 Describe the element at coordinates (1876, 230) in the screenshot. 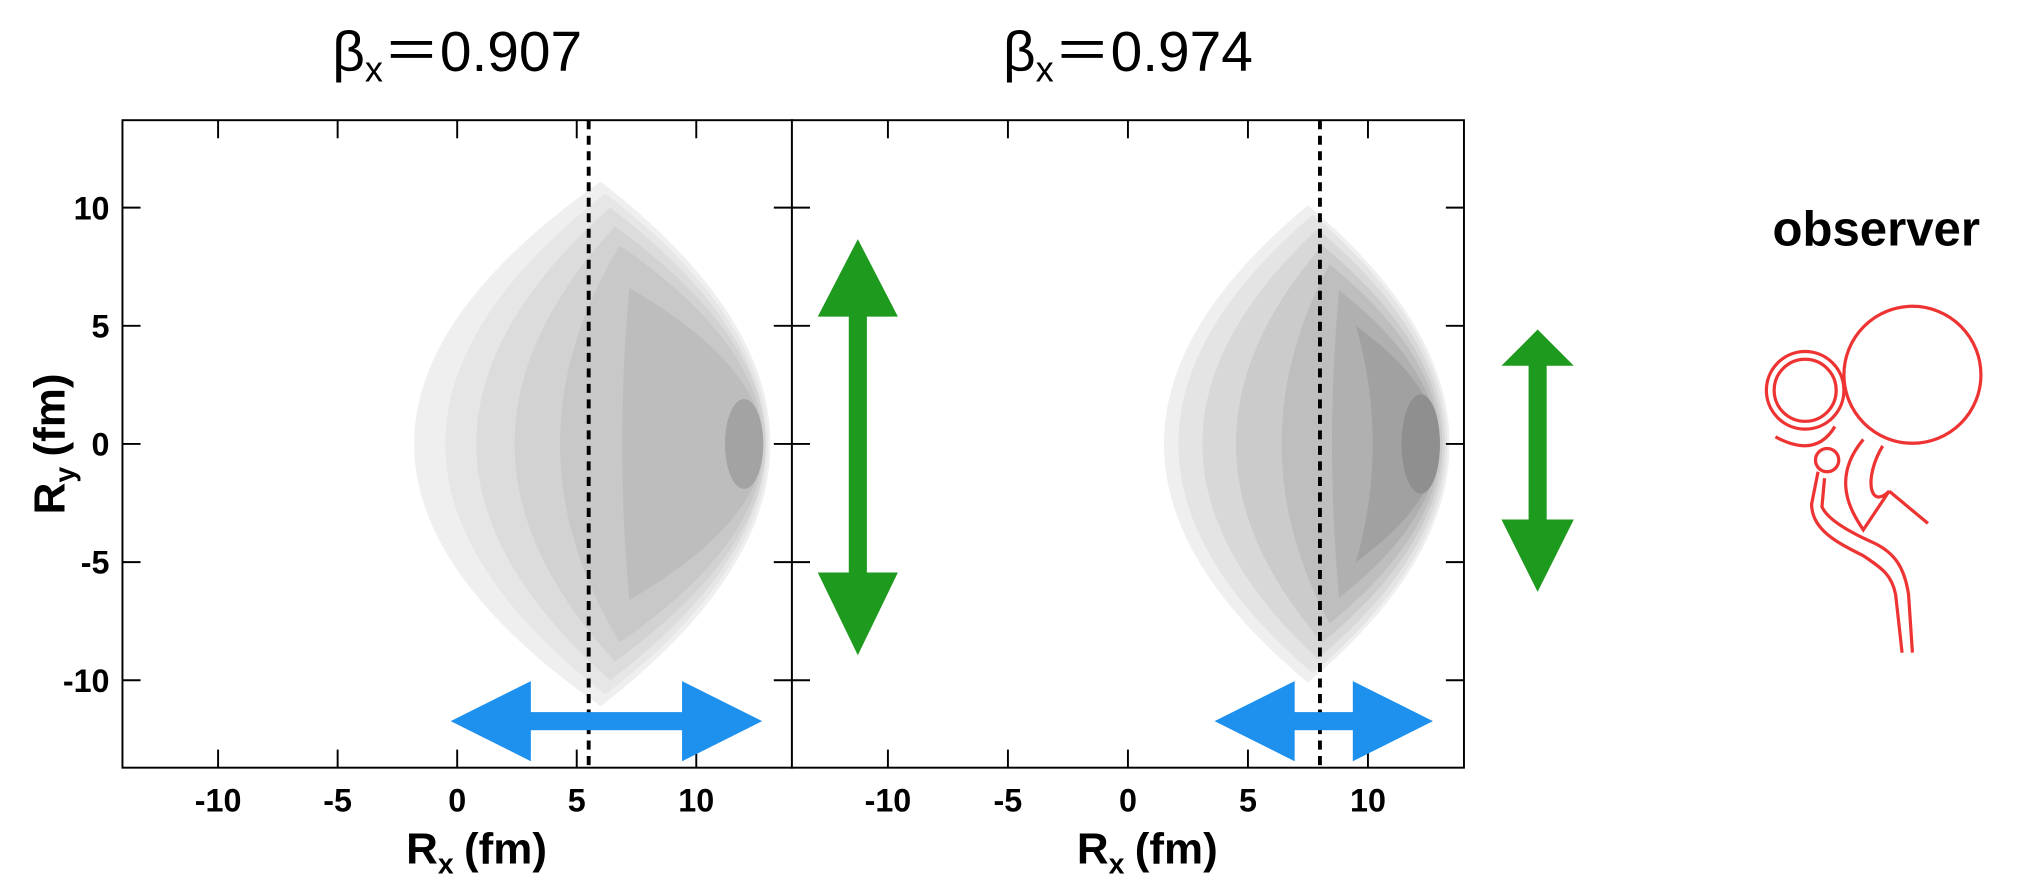

I see `observer-label: observer` at that location.